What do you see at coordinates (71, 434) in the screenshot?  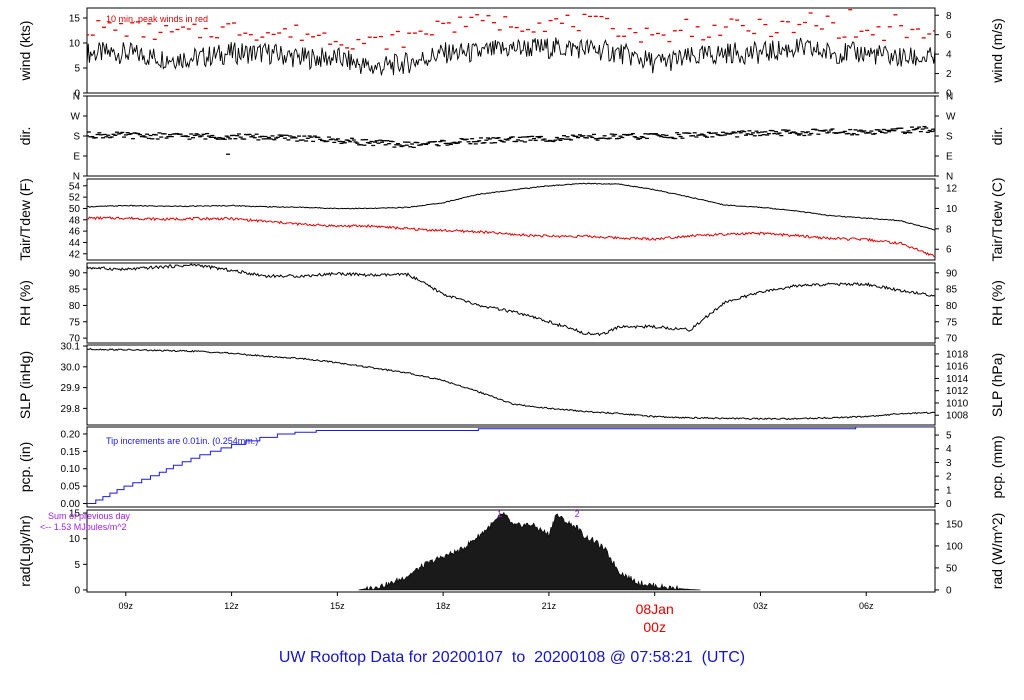 I see `y-tick-label-left: 0.20` at bounding box center [71, 434].